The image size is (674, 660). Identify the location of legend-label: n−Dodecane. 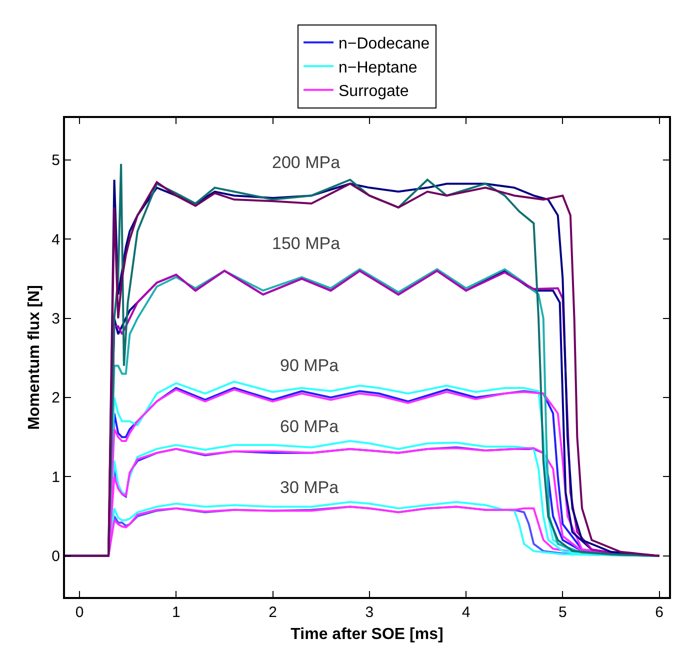
(384, 44).